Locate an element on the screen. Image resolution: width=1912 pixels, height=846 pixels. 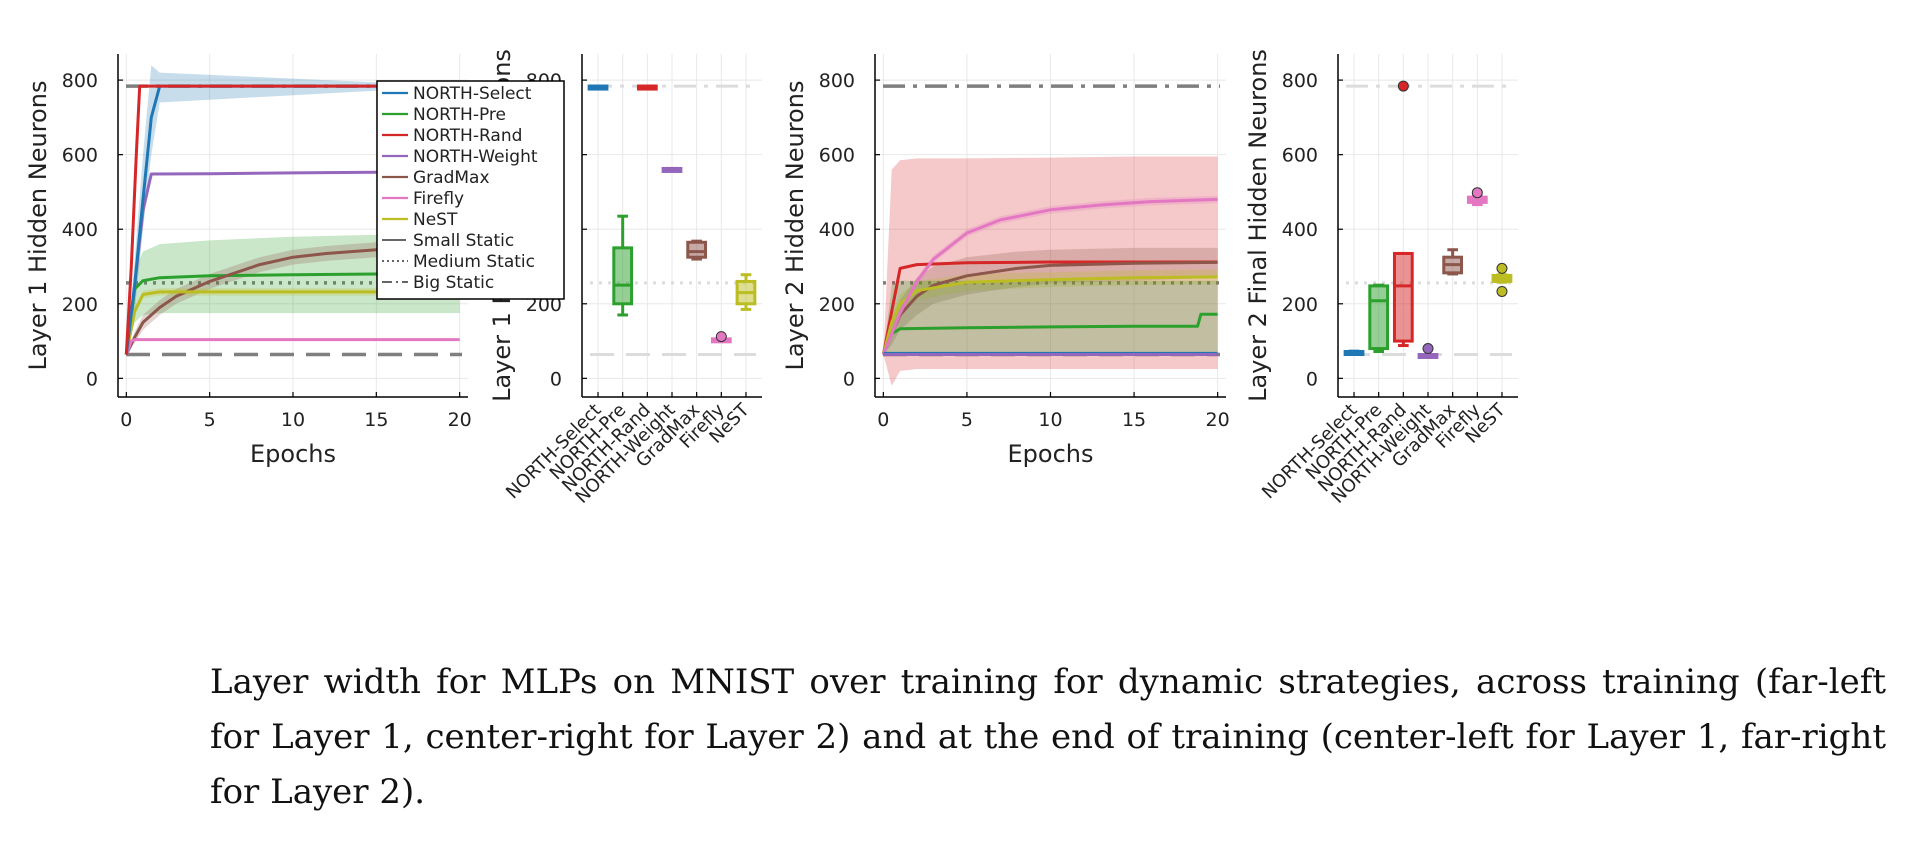
legend-label-gradmax: GradMax is located at coordinates (451, 178).